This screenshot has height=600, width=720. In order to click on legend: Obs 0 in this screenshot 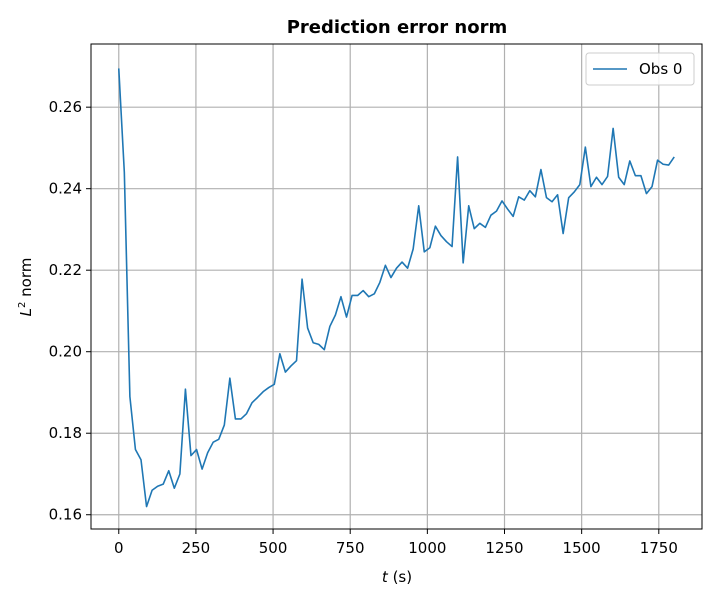, I will do `click(640, 69)`.